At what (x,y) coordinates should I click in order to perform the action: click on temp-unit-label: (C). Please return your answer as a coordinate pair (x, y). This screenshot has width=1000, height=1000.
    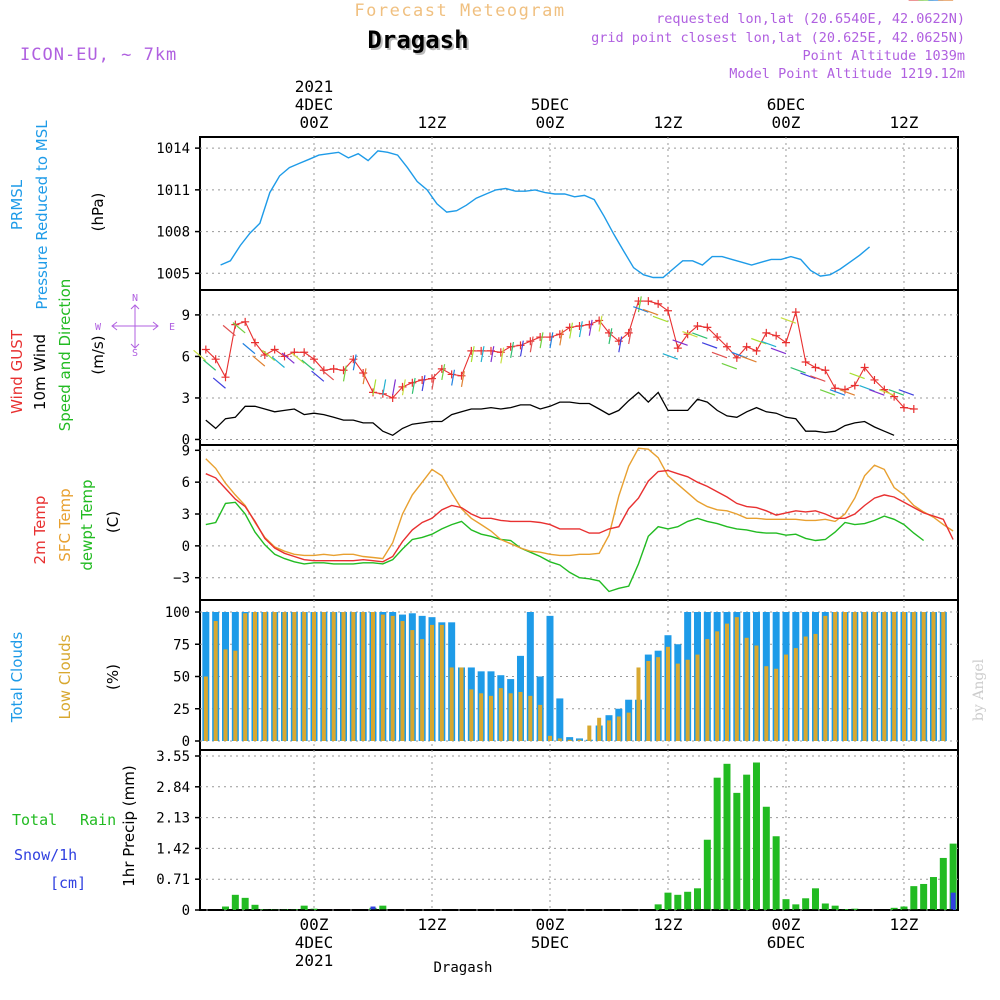
    Looking at the image, I should click on (113, 522).